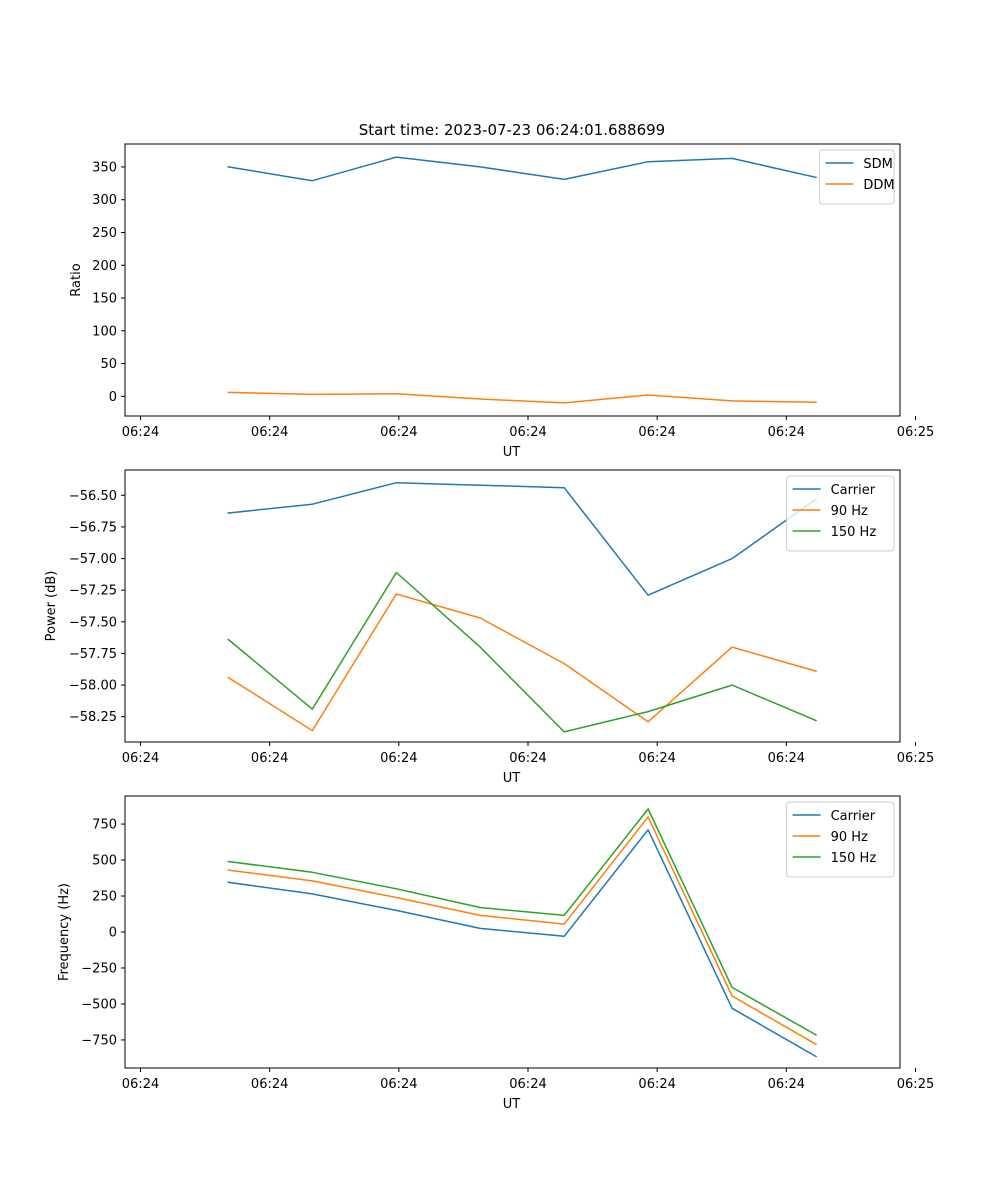  I want to click on y-tick-label: −58.25, so click(93, 717).